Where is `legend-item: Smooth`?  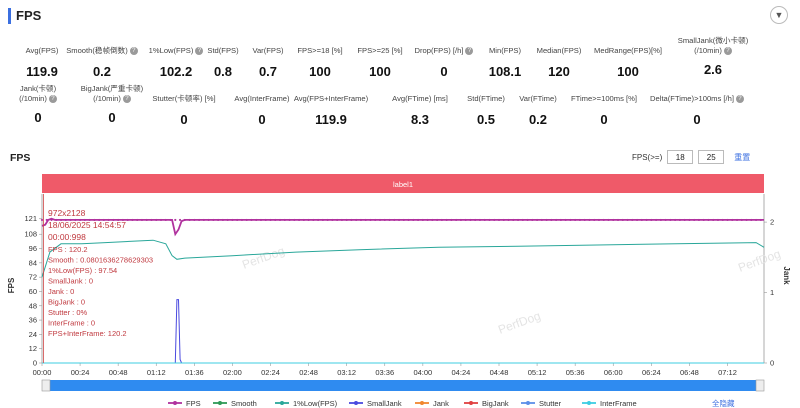 legend-item: Smooth is located at coordinates (244, 403).